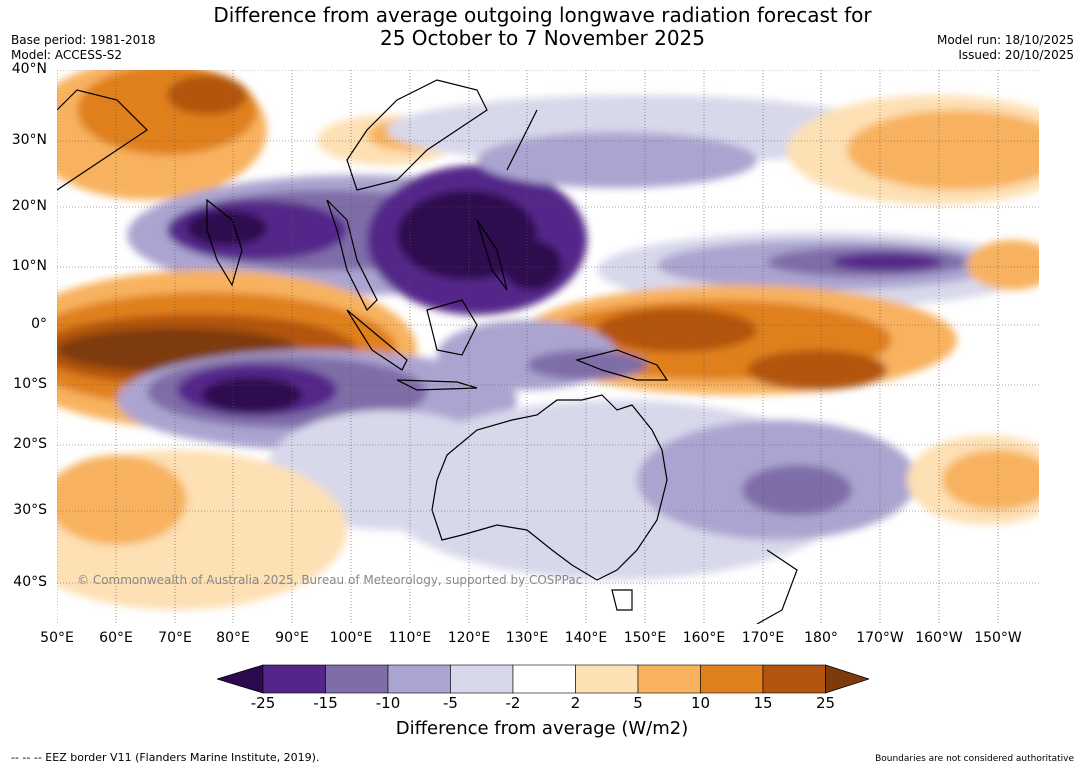  I want to click on colorbar-label-2: 2, so click(575, 703).